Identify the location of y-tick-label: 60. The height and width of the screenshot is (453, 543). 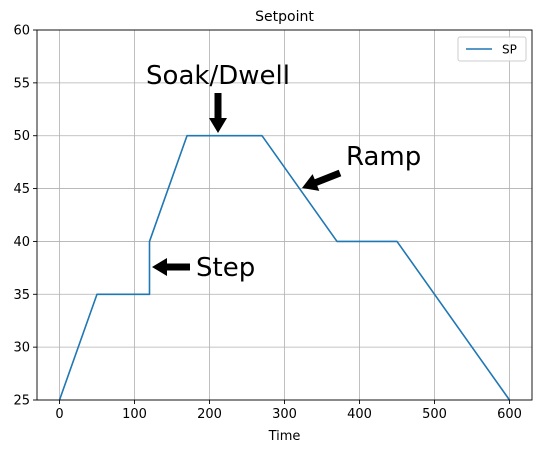
(21, 31).